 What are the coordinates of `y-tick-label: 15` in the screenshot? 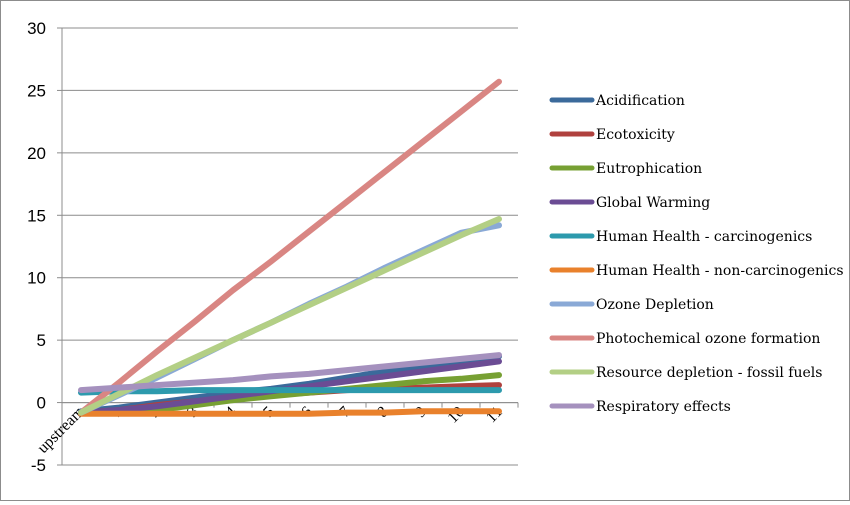 It's located at (36, 215).